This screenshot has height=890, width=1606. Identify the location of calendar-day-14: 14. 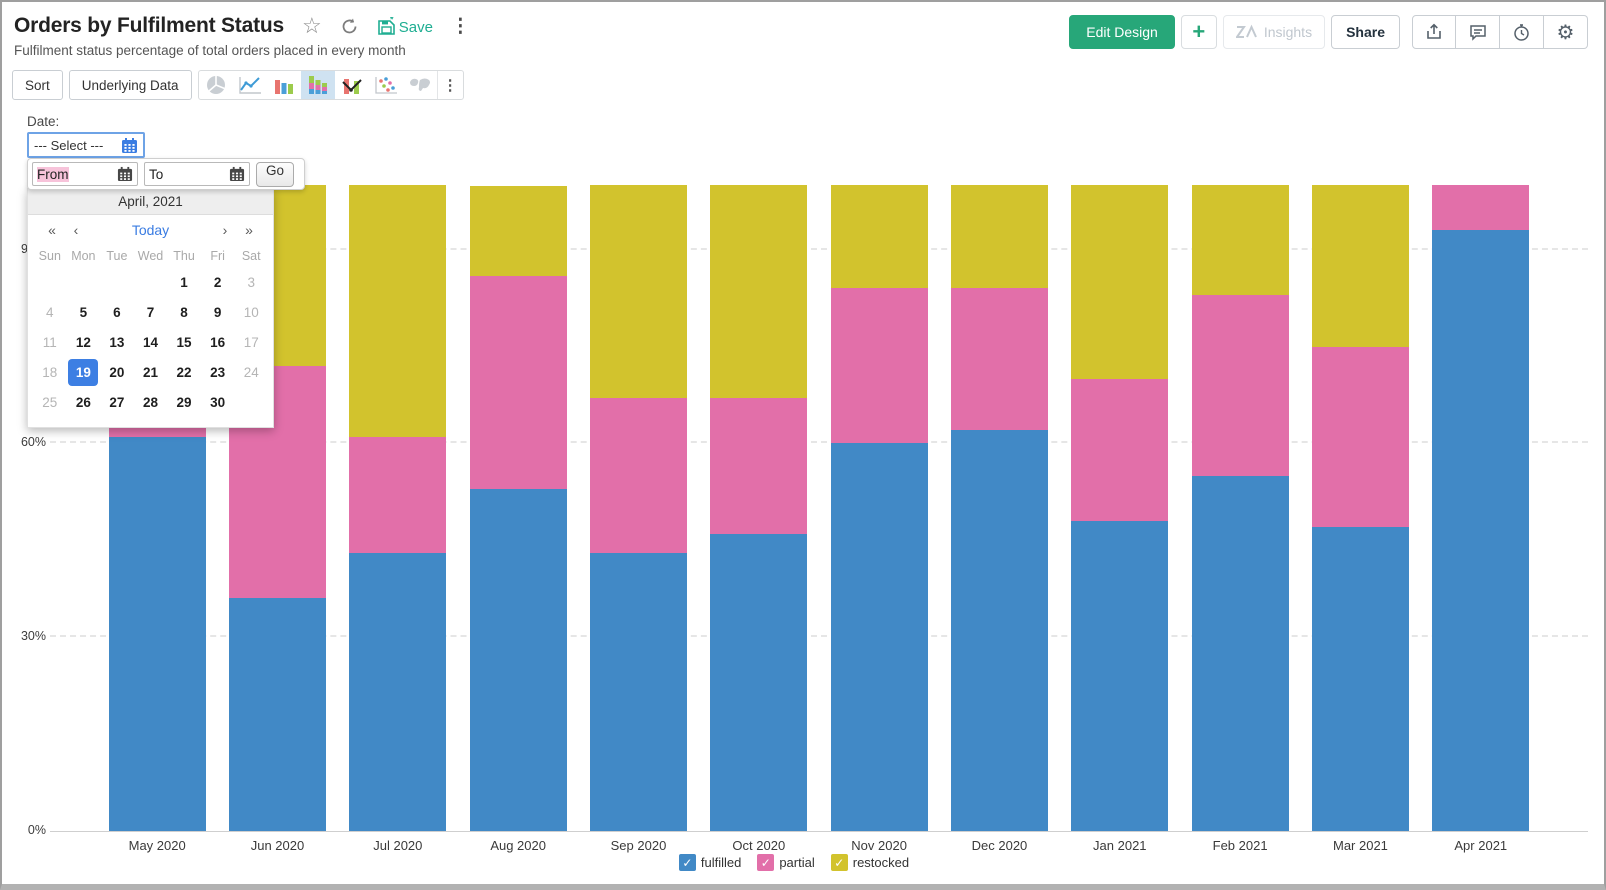
(150, 342).